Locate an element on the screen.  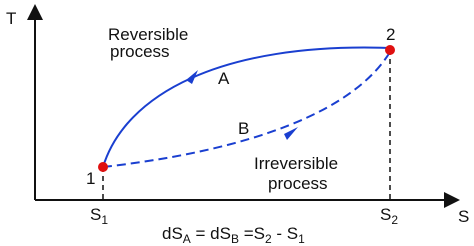
point-label: 1 is located at coordinates (90, 178).